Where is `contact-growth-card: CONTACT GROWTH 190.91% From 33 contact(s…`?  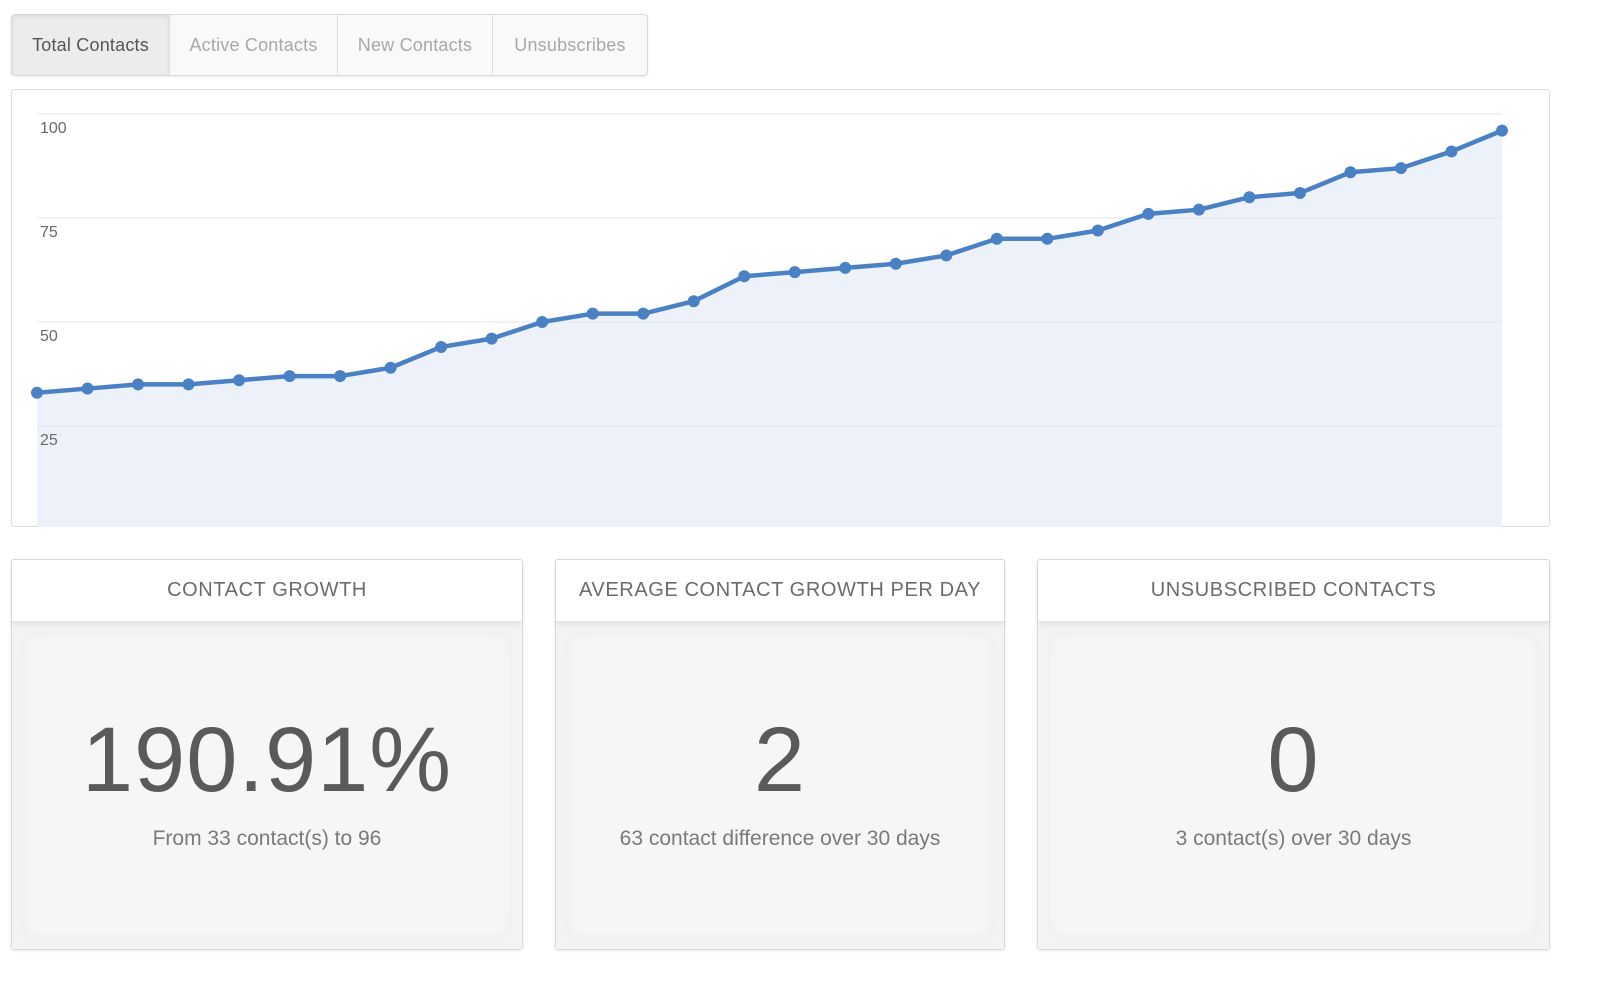 contact-growth-card: CONTACT GROWTH 190.91% From 33 contact(s… is located at coordinates (267, 754).